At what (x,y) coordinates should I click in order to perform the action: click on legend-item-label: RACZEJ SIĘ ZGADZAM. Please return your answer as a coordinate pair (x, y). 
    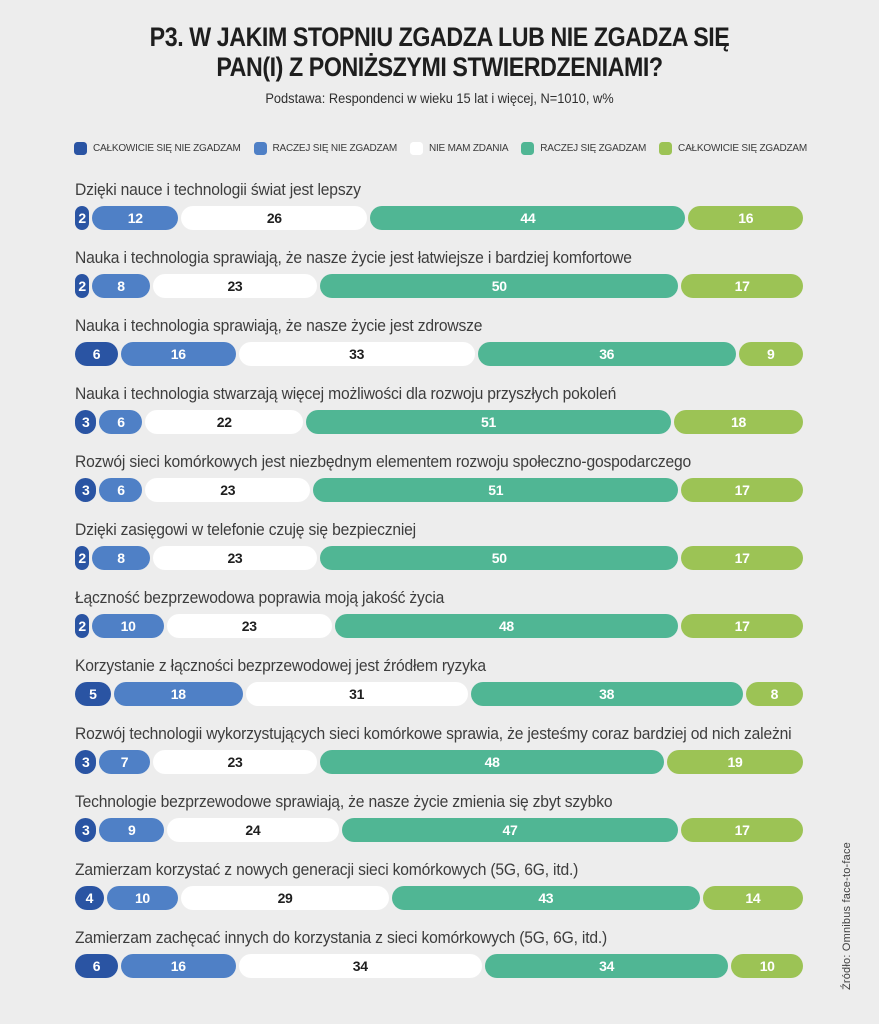
    Looking at the image, I should click on (593, 149).